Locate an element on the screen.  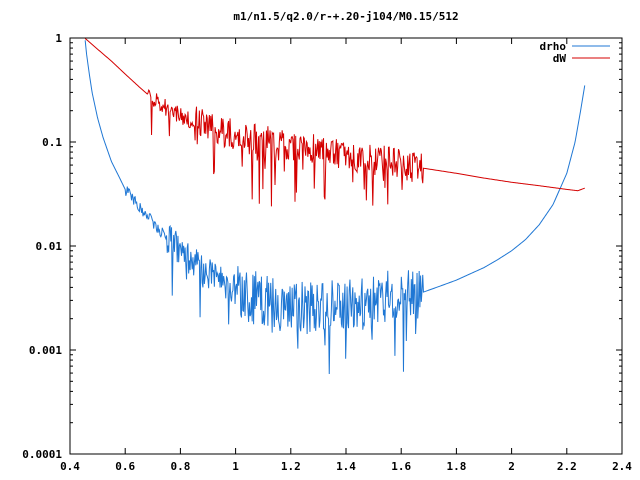
y-tick-label-1: 0.1 is located at coordinates (52, 142).